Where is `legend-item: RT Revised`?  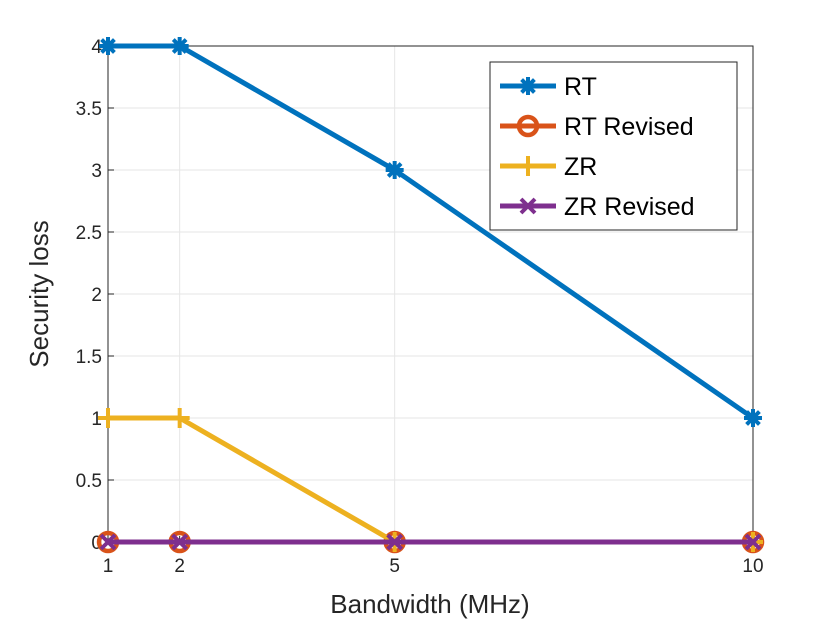 legend-item: RT Revised is located at coordinates (597, 127).